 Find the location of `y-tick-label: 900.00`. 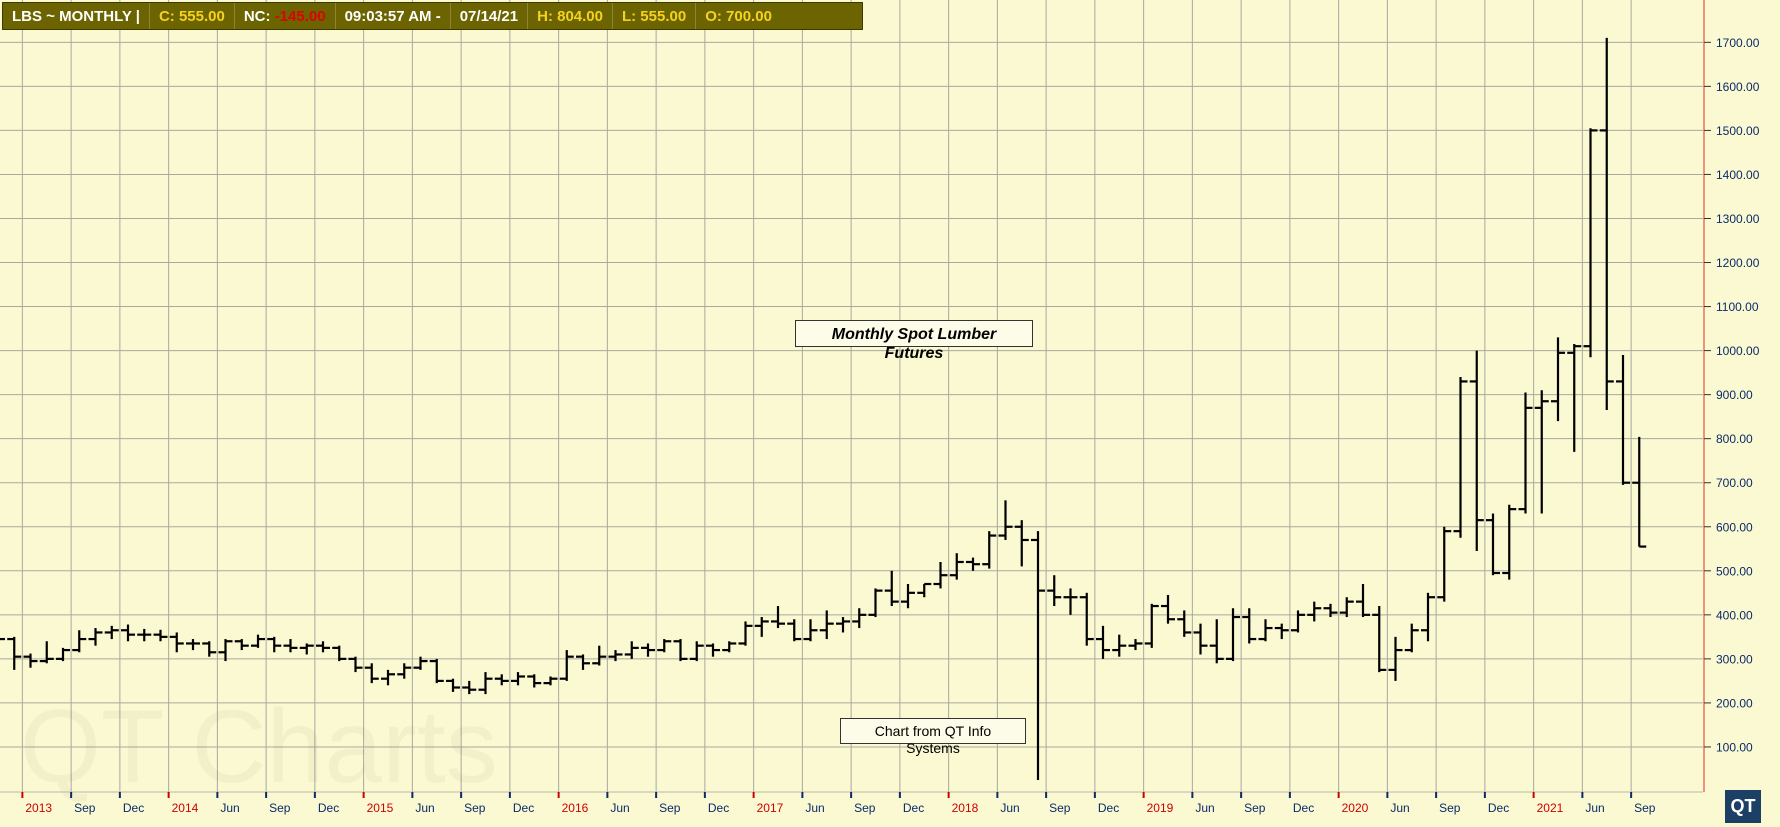

y-tick-label: 900.00 is located at coordinates (1734, 395).